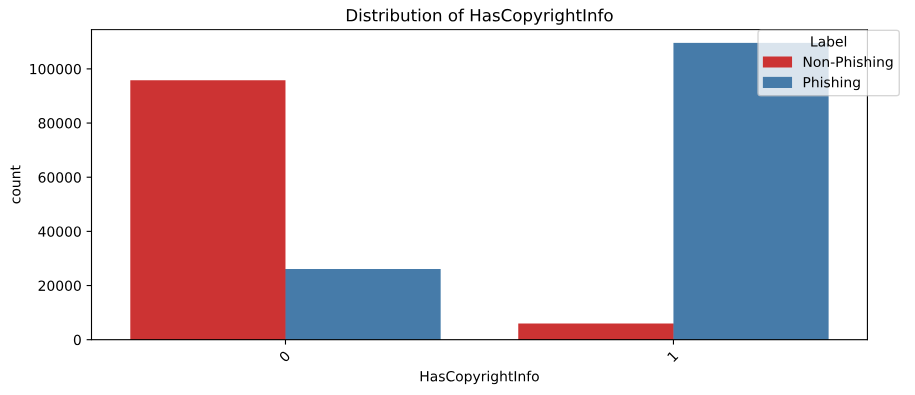 The image size is (915, 395). Describe the element at coordinates (15, 184) in the screenshot. I see `y-axis-title: count` at that location.